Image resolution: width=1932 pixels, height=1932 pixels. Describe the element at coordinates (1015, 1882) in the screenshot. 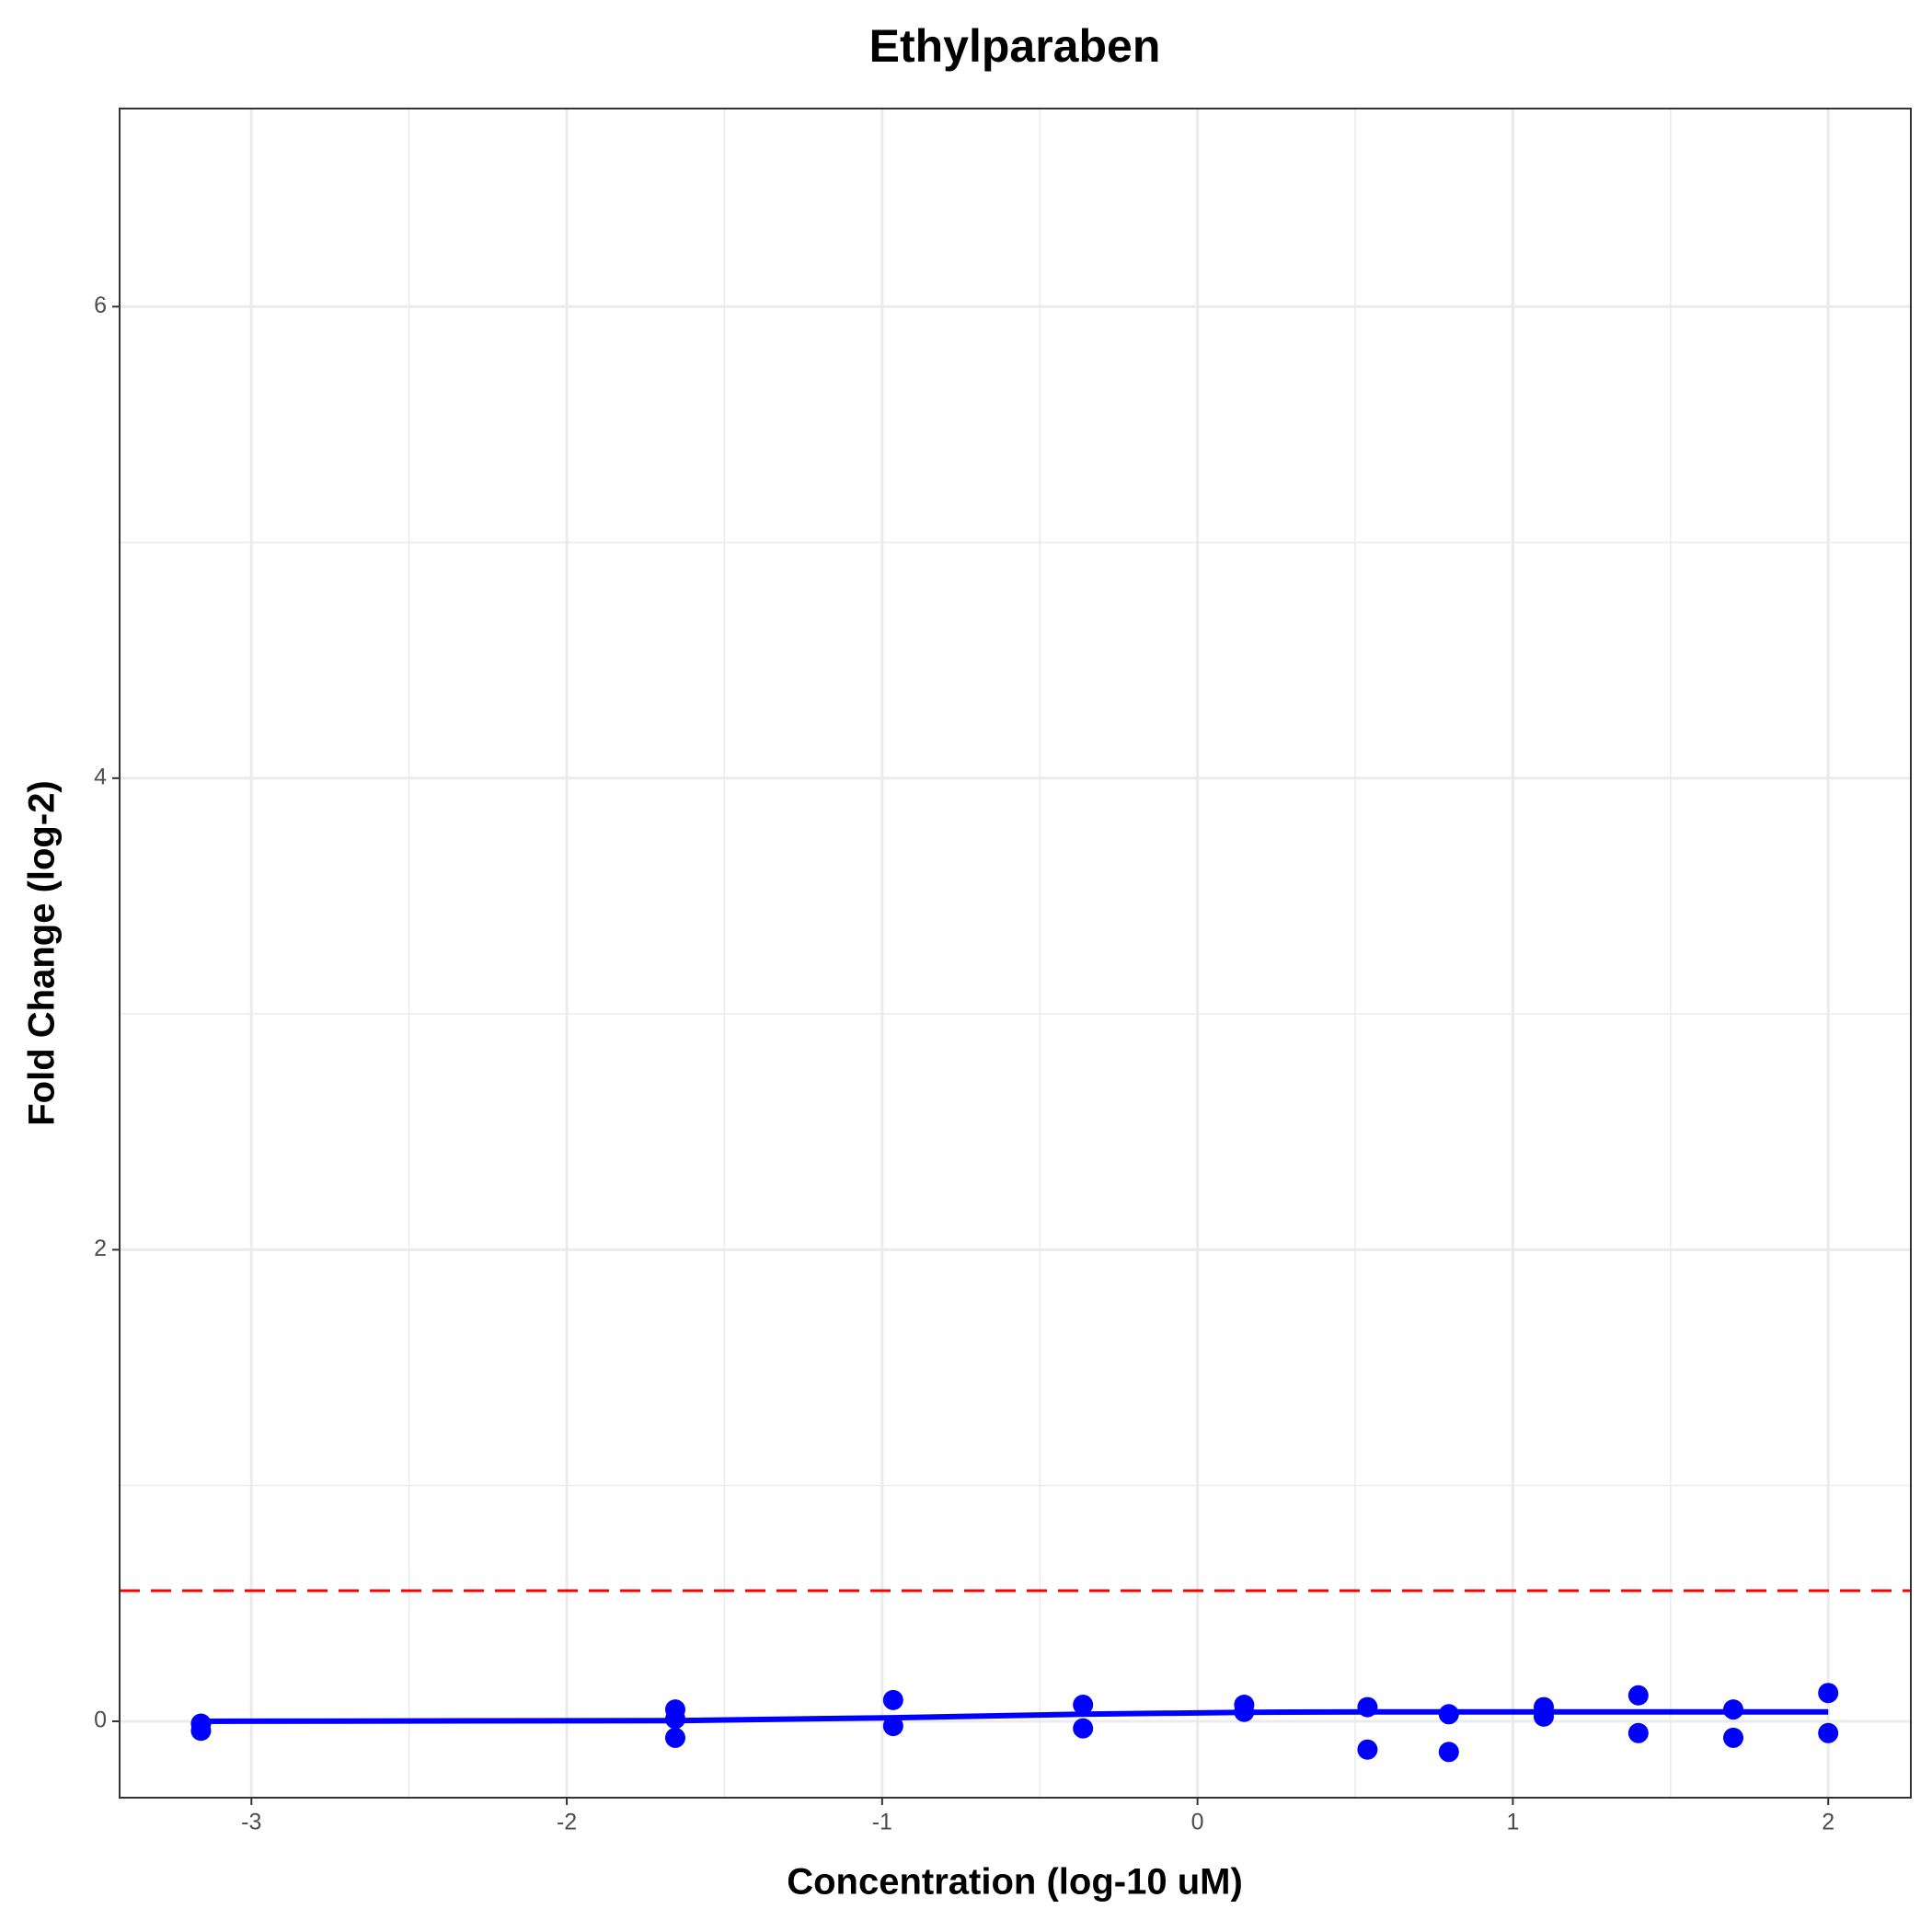

I see `x-axis-title: Concentration (log-10 uM)` at that location.